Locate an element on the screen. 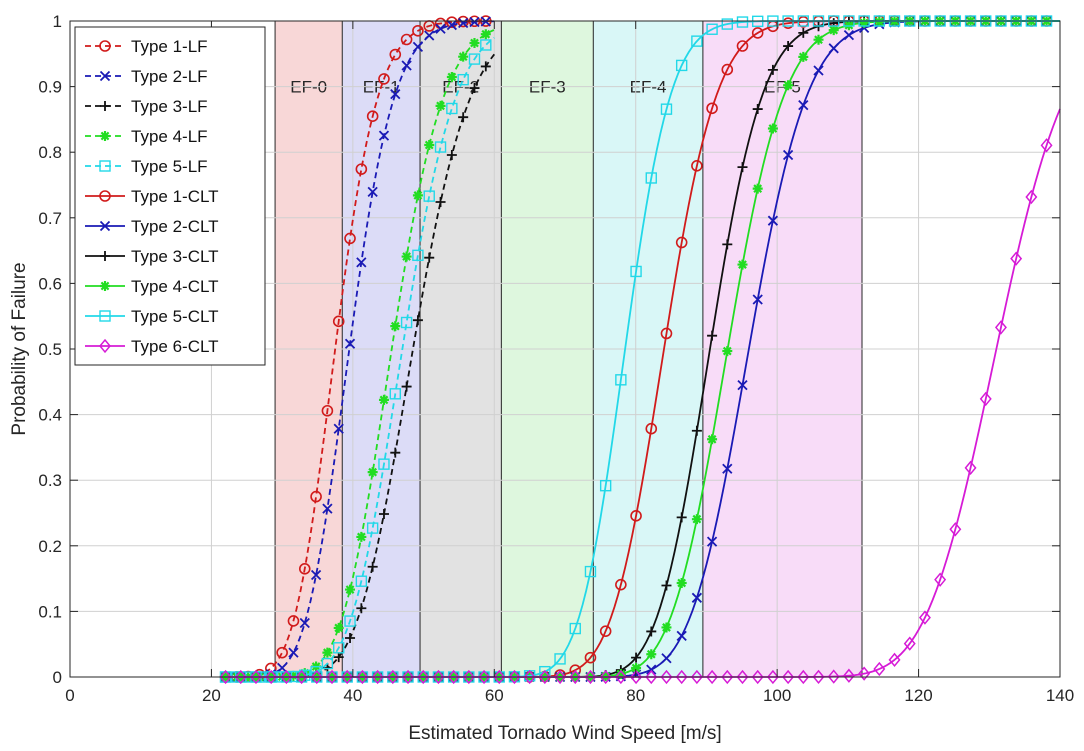  legend-entry: Type 6-CLT is located at coordinates (152, 346).